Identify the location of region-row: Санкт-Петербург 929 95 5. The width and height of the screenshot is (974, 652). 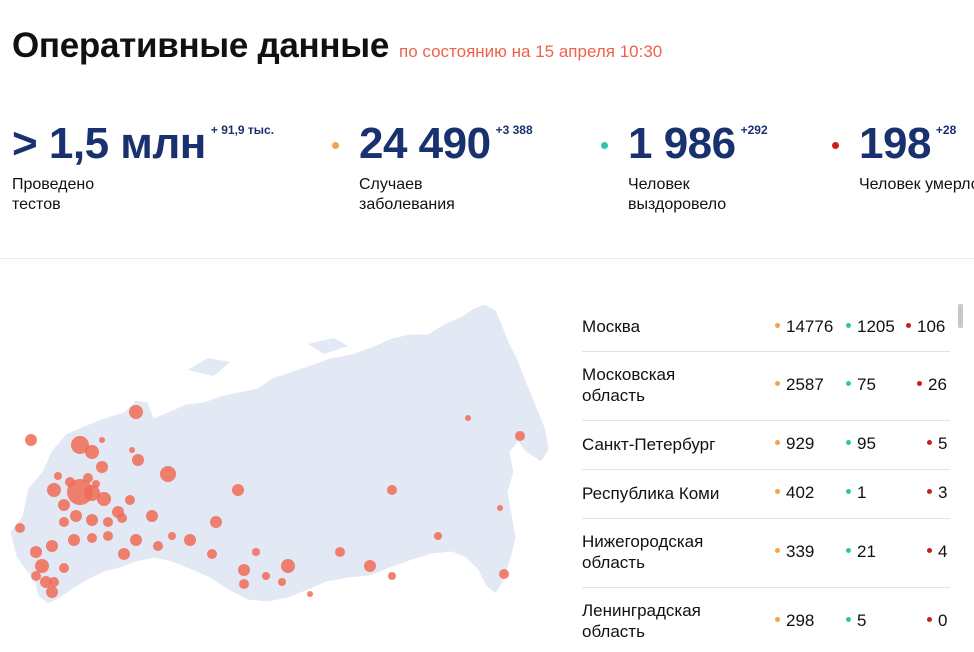
(766, 445).